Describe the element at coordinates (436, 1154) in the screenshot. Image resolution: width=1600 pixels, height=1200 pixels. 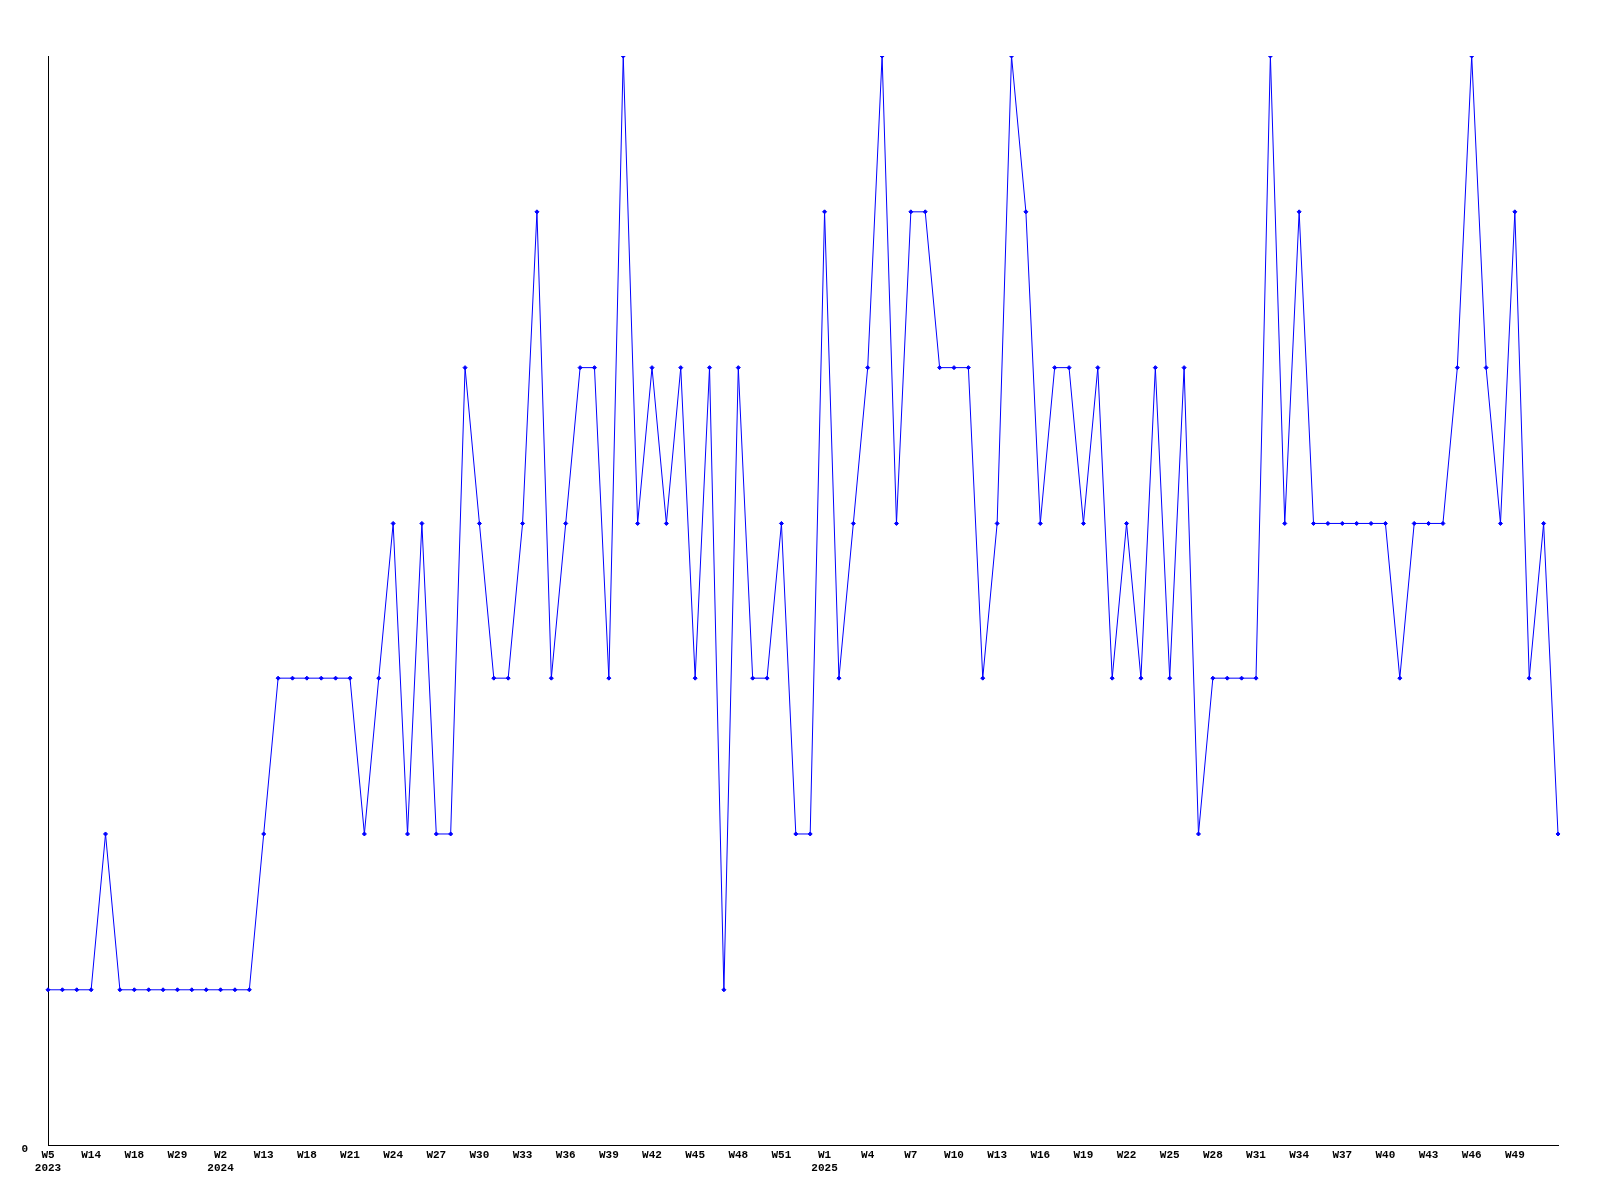
I see `x-tick-label: W27` at that location.